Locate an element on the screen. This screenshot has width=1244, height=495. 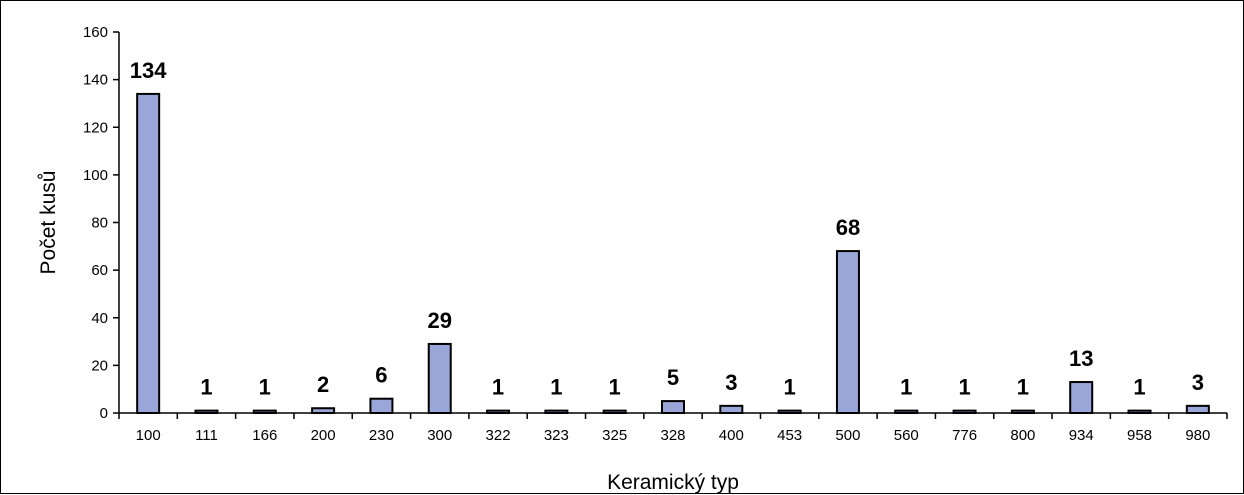
x-tick-label: 328 is located at coordinates (672, 435).